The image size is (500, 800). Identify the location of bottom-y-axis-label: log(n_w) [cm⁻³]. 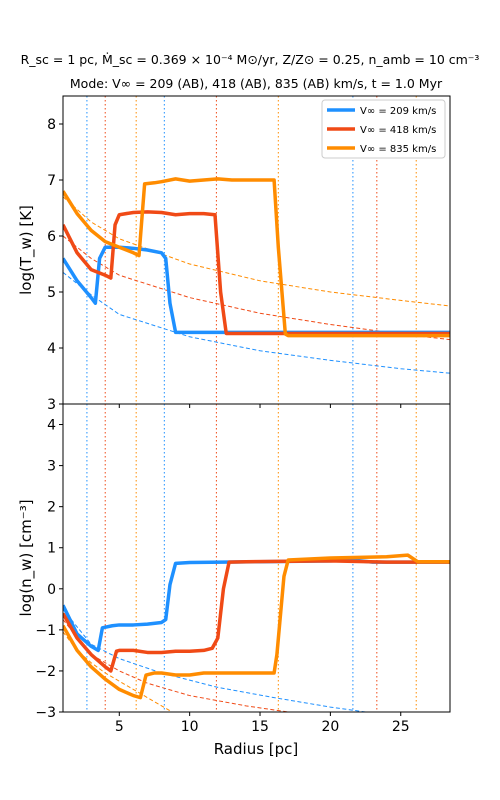
(26, 557).